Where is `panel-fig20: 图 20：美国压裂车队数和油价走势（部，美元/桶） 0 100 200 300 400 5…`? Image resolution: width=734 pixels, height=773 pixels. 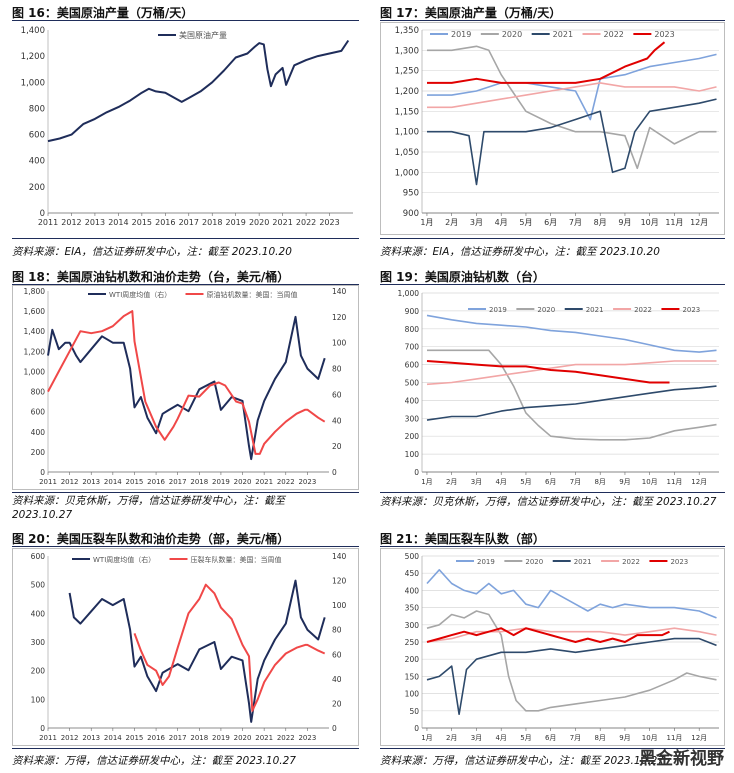
panel-fig20: 图 20：美国压裂车队数和油价走势（部，美元/桶） 0 100 200 300 400 5… is located at coordinates (185, 650).